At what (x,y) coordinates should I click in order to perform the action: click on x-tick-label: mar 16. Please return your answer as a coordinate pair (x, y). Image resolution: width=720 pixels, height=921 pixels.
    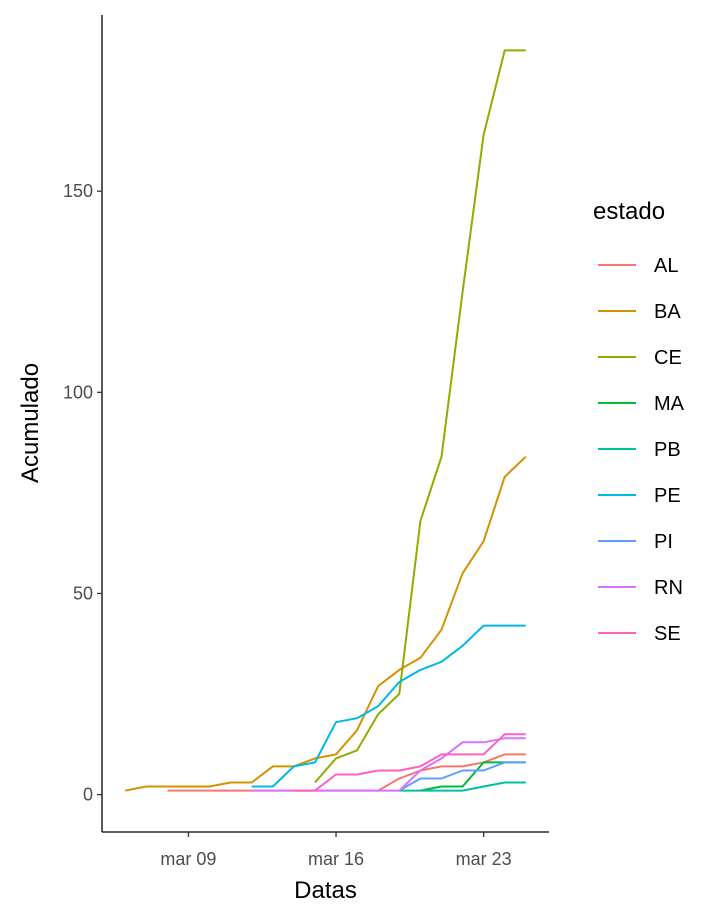
    Looking at the image, I should click on (336, 859).